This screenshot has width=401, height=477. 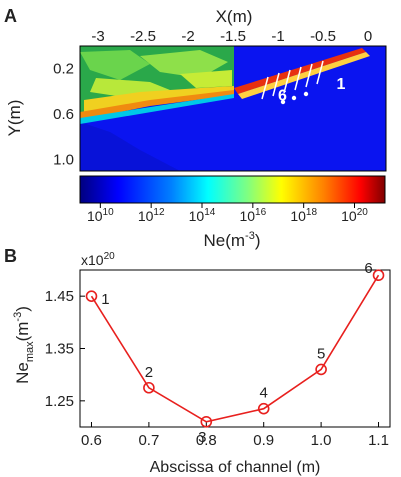 What do you see at coordinates (187, 36) in the screenshot?
I see `map-x-tick-label: -2` at bounding box center [187, 36].